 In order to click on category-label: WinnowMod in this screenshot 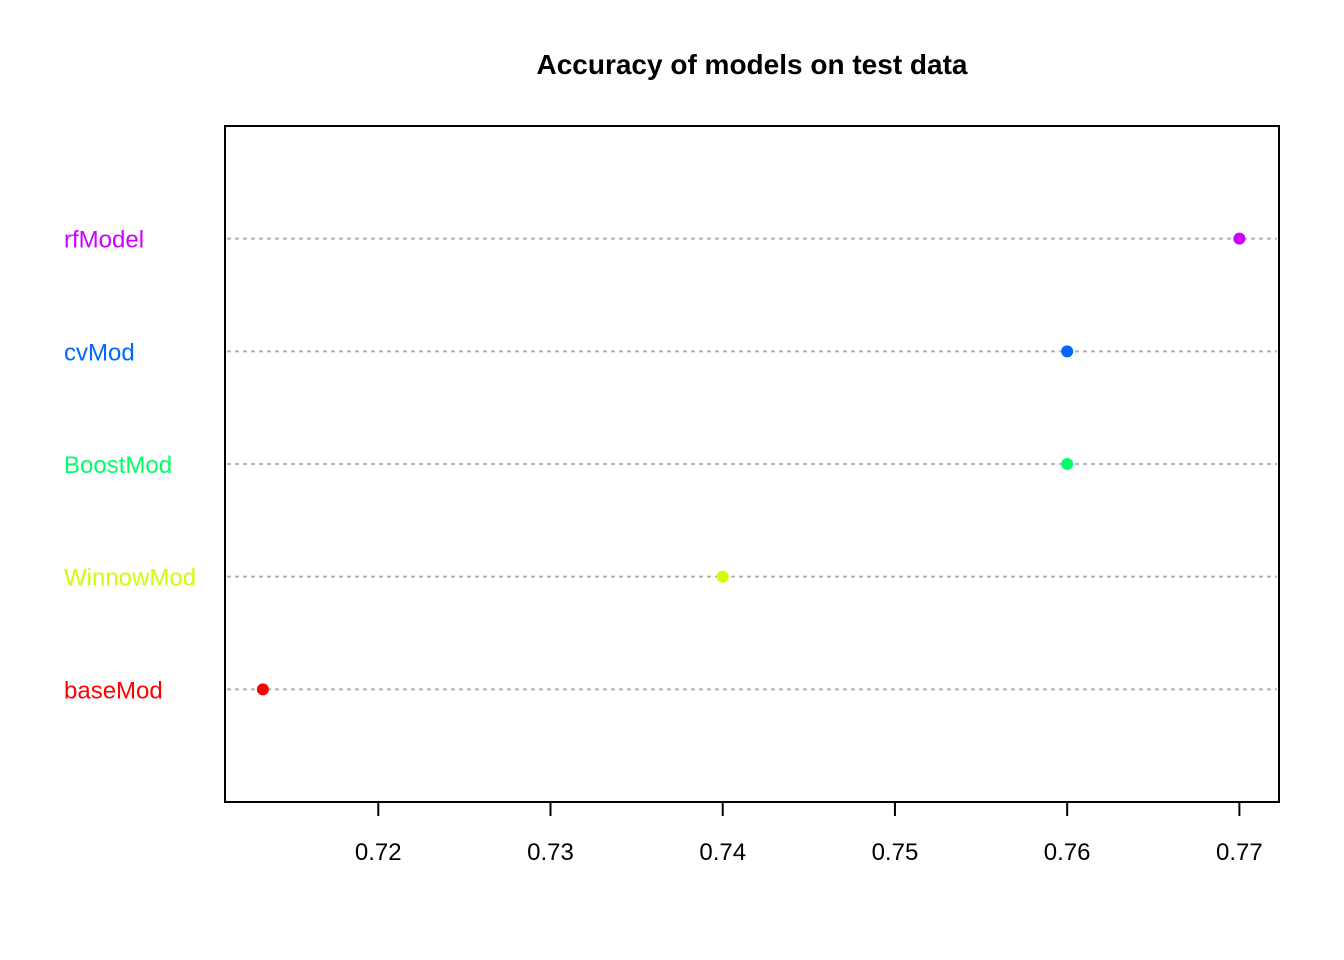, I will do `click(130, 578)`.